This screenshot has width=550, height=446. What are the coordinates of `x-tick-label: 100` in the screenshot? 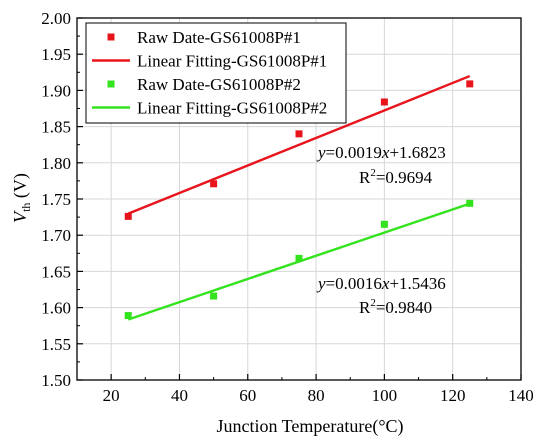 It's located at (385, 395).